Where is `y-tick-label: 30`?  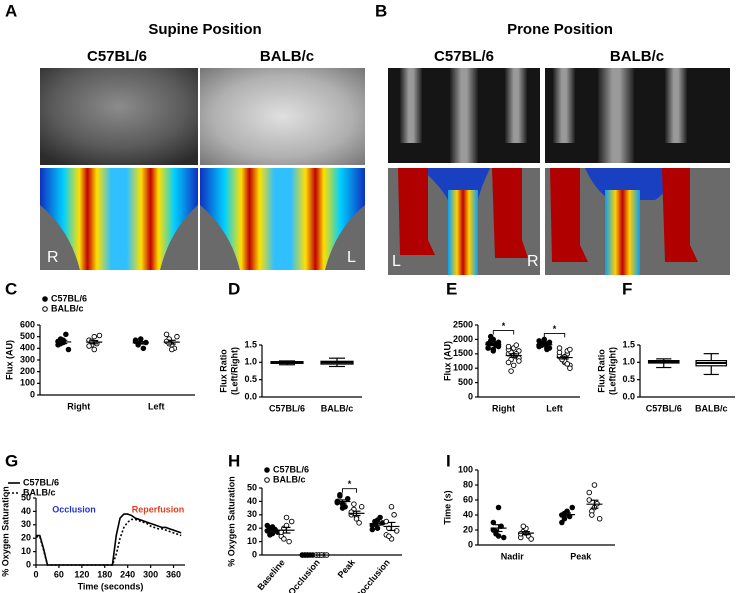 y-tick-label: 30 is located at coordinates (252, 514).